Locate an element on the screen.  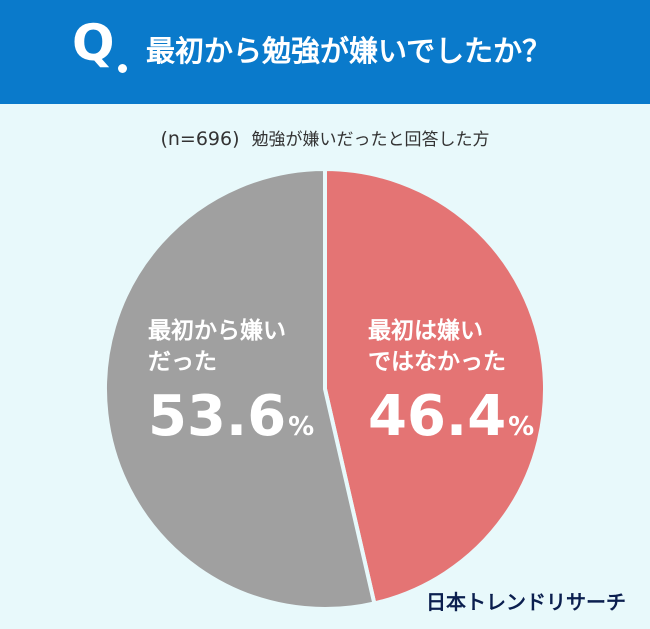
slice-value-number: 46.4 is located at coordinates (437, 417).